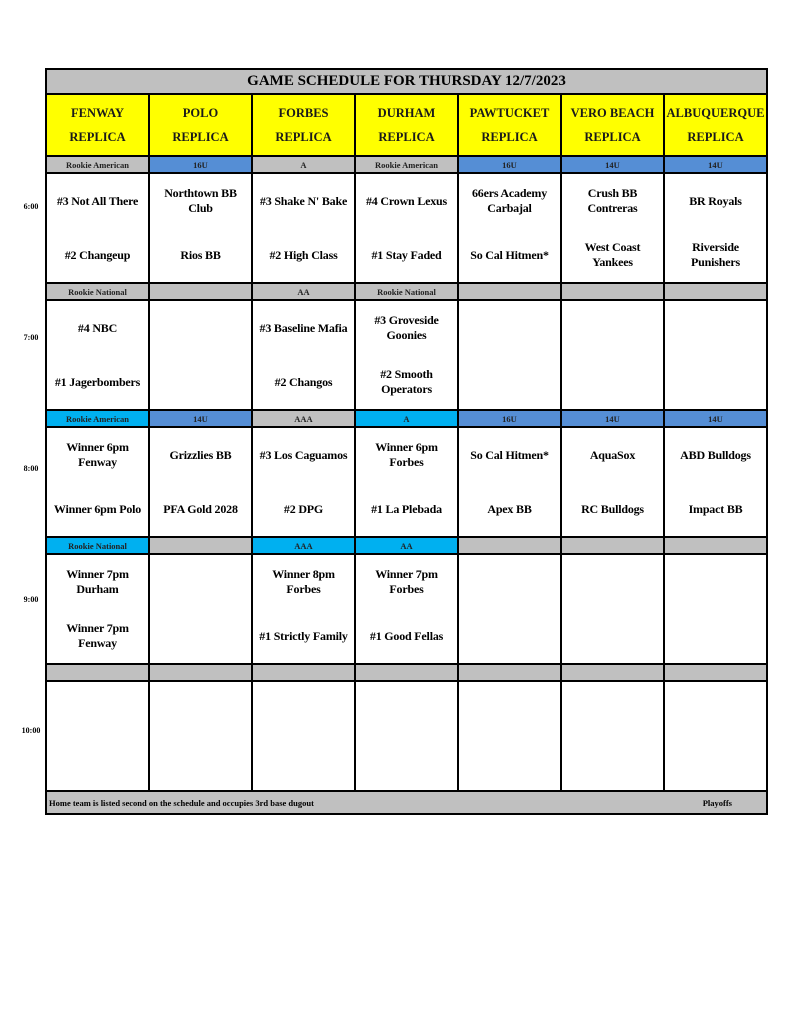  Describe the element at coordinates (303, 200) in the screenshot. I see `away-team: #3 Shake N' Bake` at that location.